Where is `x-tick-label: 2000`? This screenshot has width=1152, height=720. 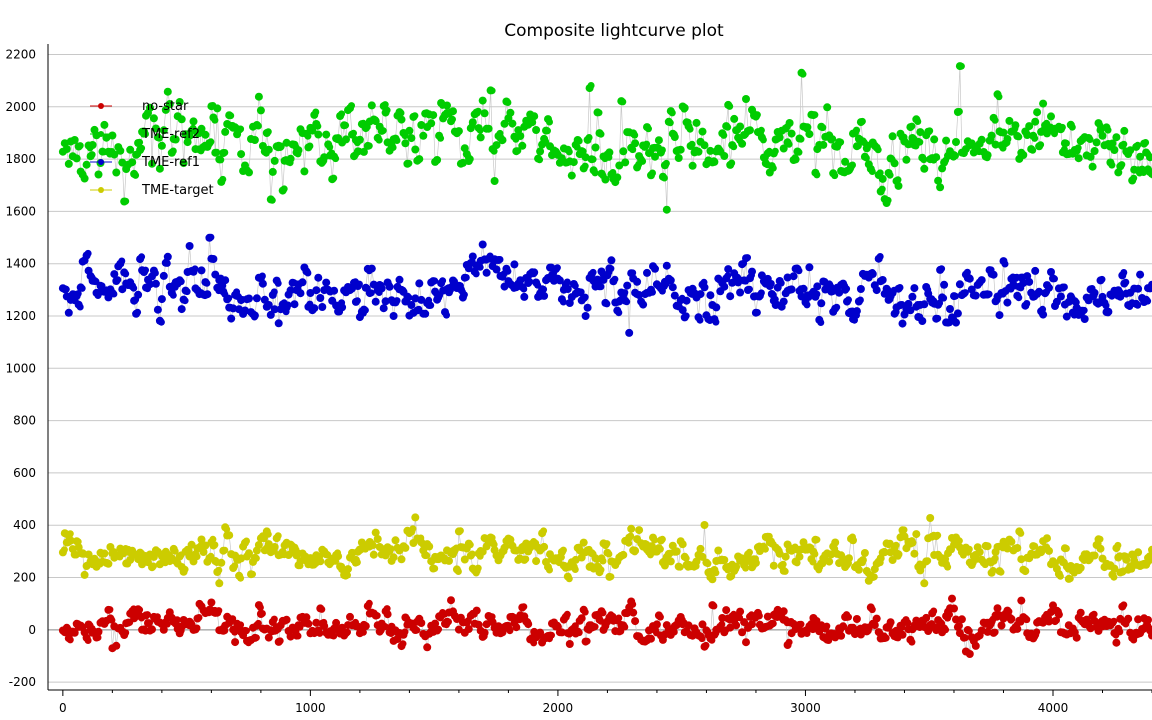 x-tick-label: 2000 is located at coordinates (558, 708).